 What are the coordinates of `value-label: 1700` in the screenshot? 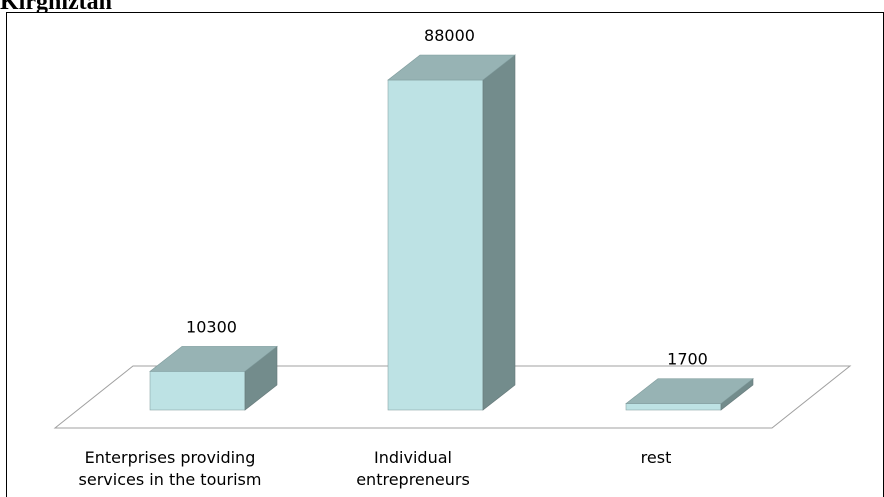 It's located at (687, 359).